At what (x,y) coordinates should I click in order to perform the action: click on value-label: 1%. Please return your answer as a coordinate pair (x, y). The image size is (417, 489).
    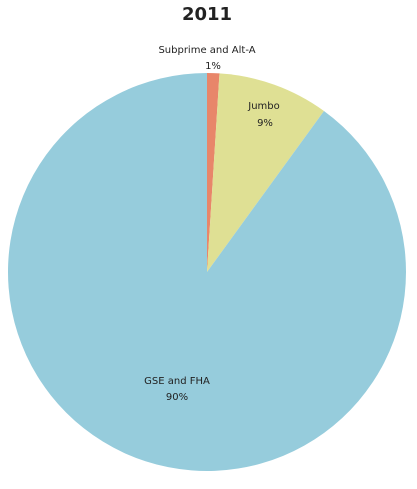
    Looking at the image, I should click on (213, 66).